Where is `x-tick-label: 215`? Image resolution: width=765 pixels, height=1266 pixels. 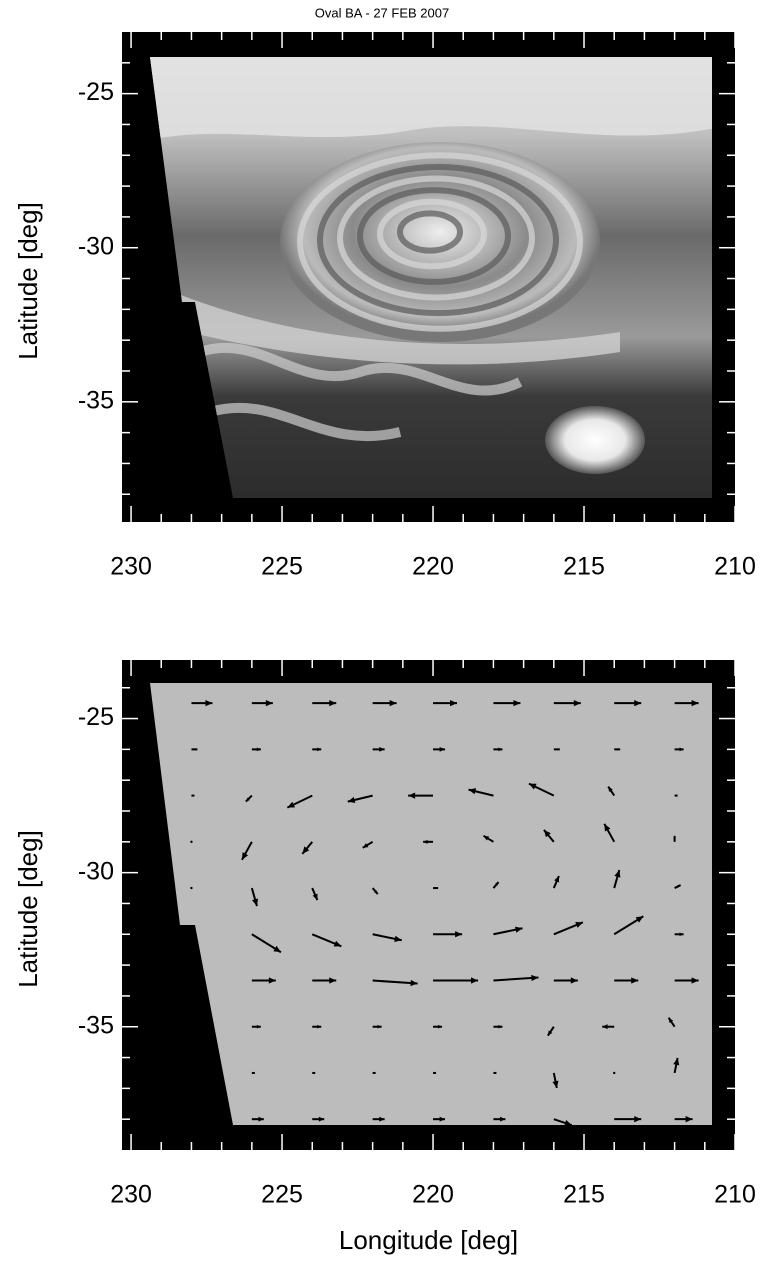 x-tick-label: 215 is located at coordinates (584, 1195).